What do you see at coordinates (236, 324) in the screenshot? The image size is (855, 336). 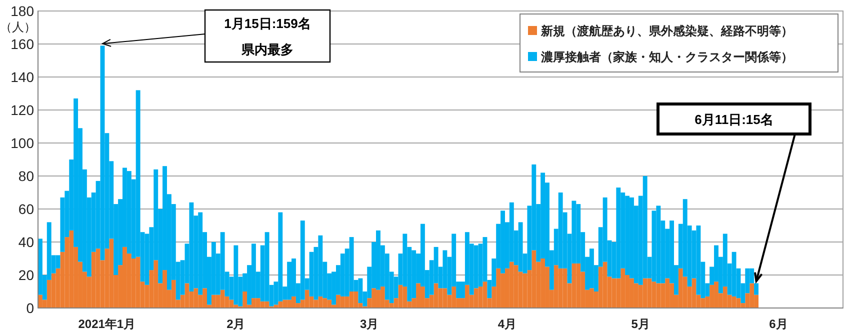 I see `x-tick-label: 2月` at bounding box center [236, 324].